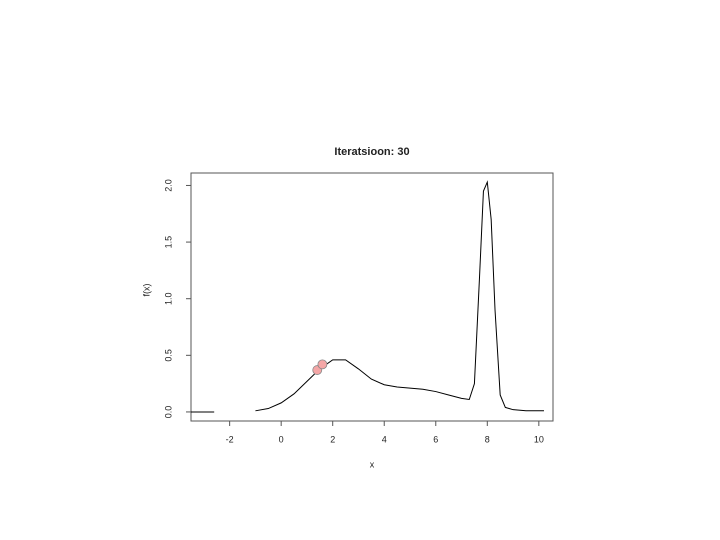 Image resolution: width=720 pixels, height=540 pixels. Describe the element at coordinates (332, 439) in the screenshot. I see `x-tick-label: 2` at that location.